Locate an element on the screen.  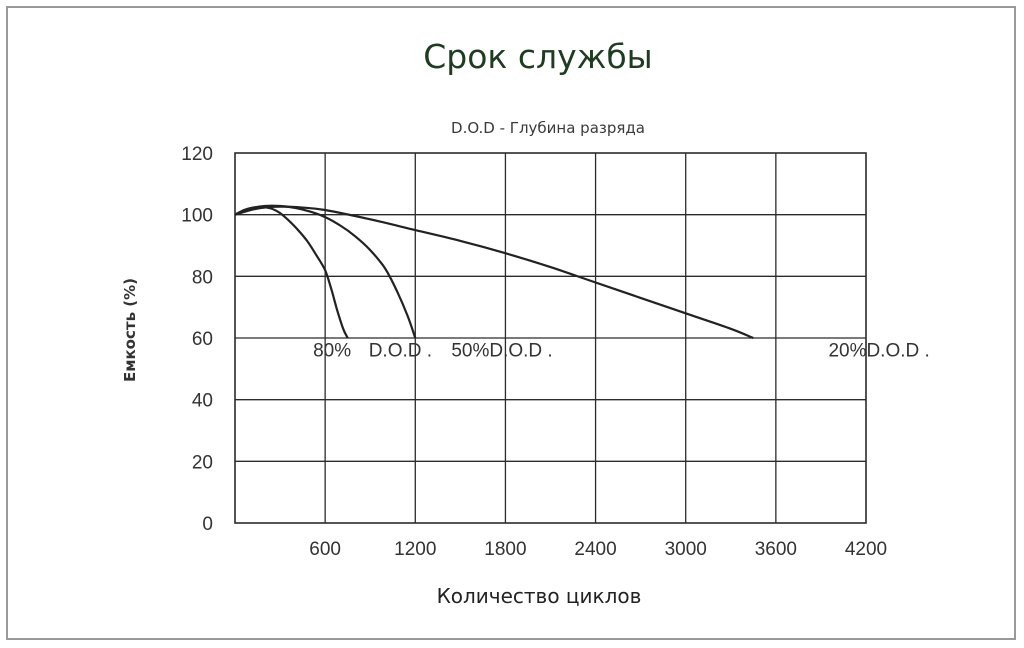
x-tick-label: 3600 is located at coordinates (776, 549).